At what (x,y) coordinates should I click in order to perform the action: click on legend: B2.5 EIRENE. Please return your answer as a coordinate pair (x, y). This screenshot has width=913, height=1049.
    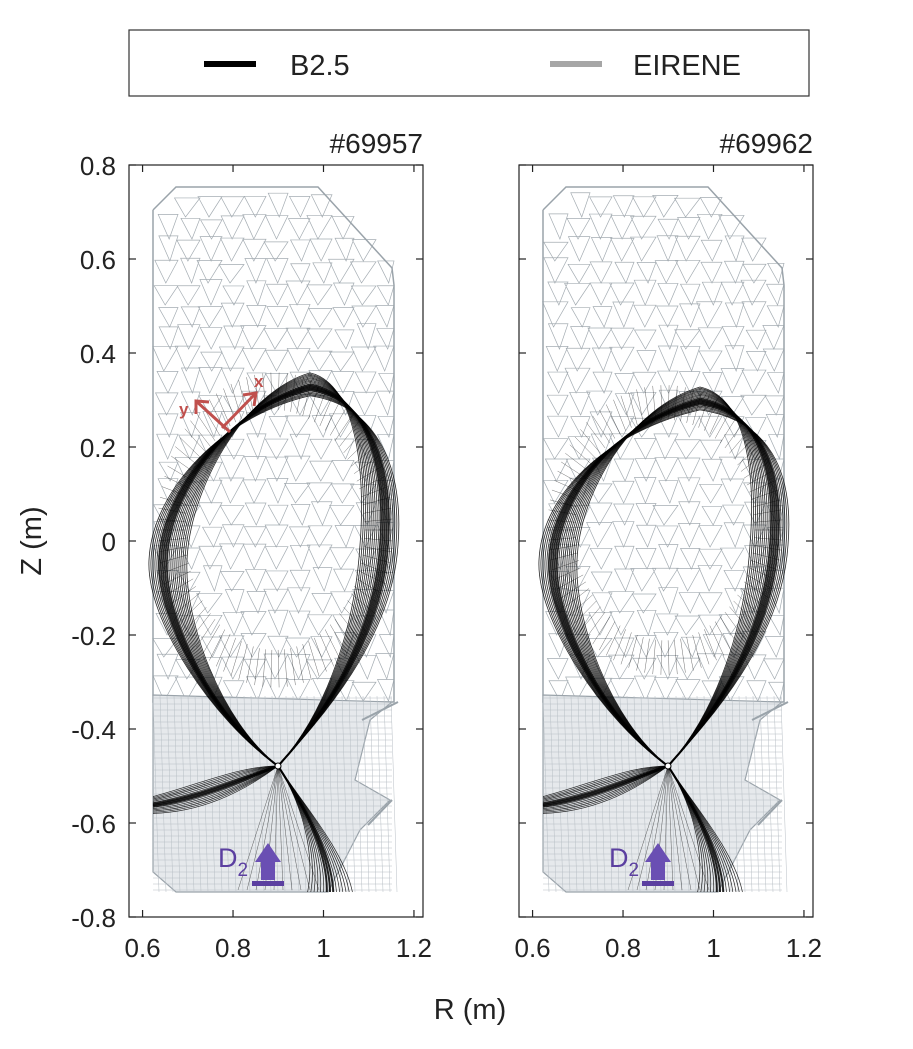
    Looking at the image, I should click on (469, 63).